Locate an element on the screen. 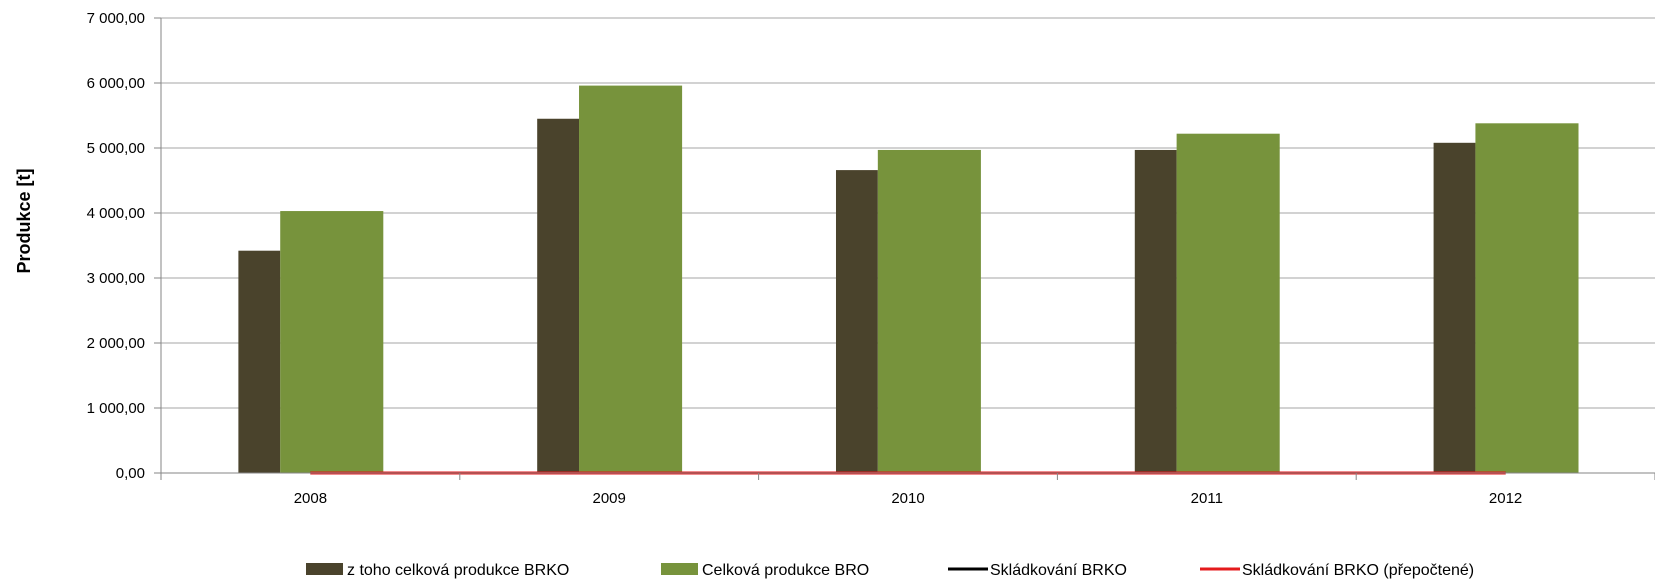 This screenshot has height=587, width=1655. y-tick-label: 4 000,00 is located at coordinates (116, 213).